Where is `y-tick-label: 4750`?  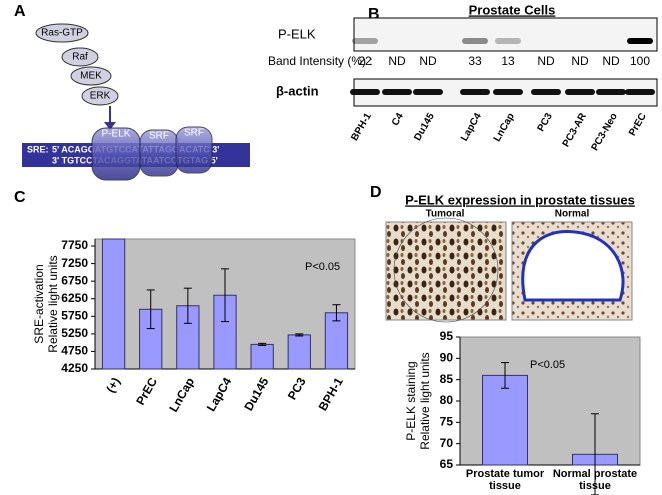 y-tick-label: 4750 is located at coordinates (74, 351).